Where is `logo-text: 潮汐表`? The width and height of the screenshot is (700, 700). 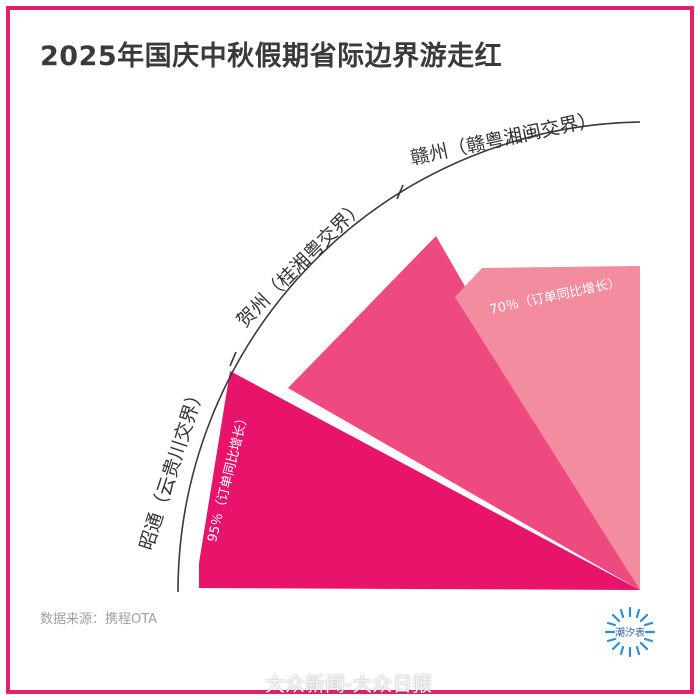
logo-text: 潮汐表 is located at coordinates (630, 632).